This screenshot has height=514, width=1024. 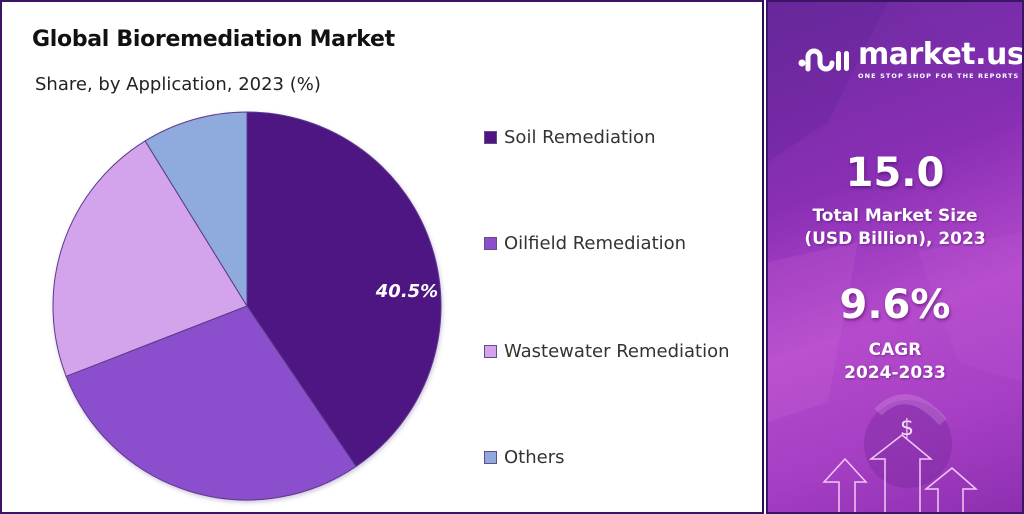 What do you see at coordinates (406, 291) in the screenshot?
I see `pie-data-label: 40.5%` at bounding box center [406, 291].